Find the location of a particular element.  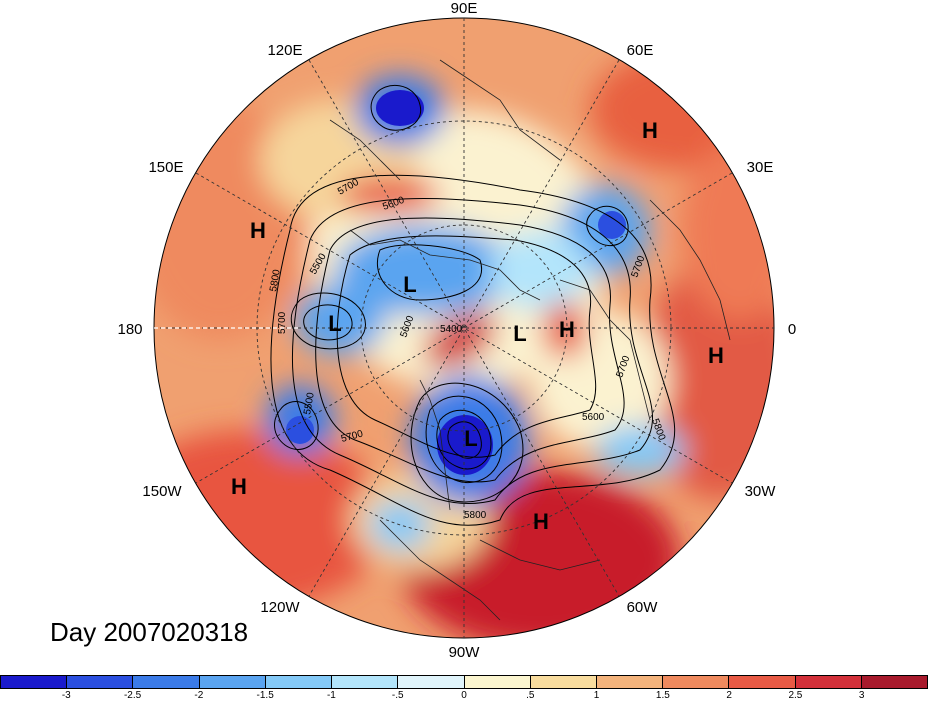

colorbar-tick-label: 1.5 is located at coordinates (662, 695).